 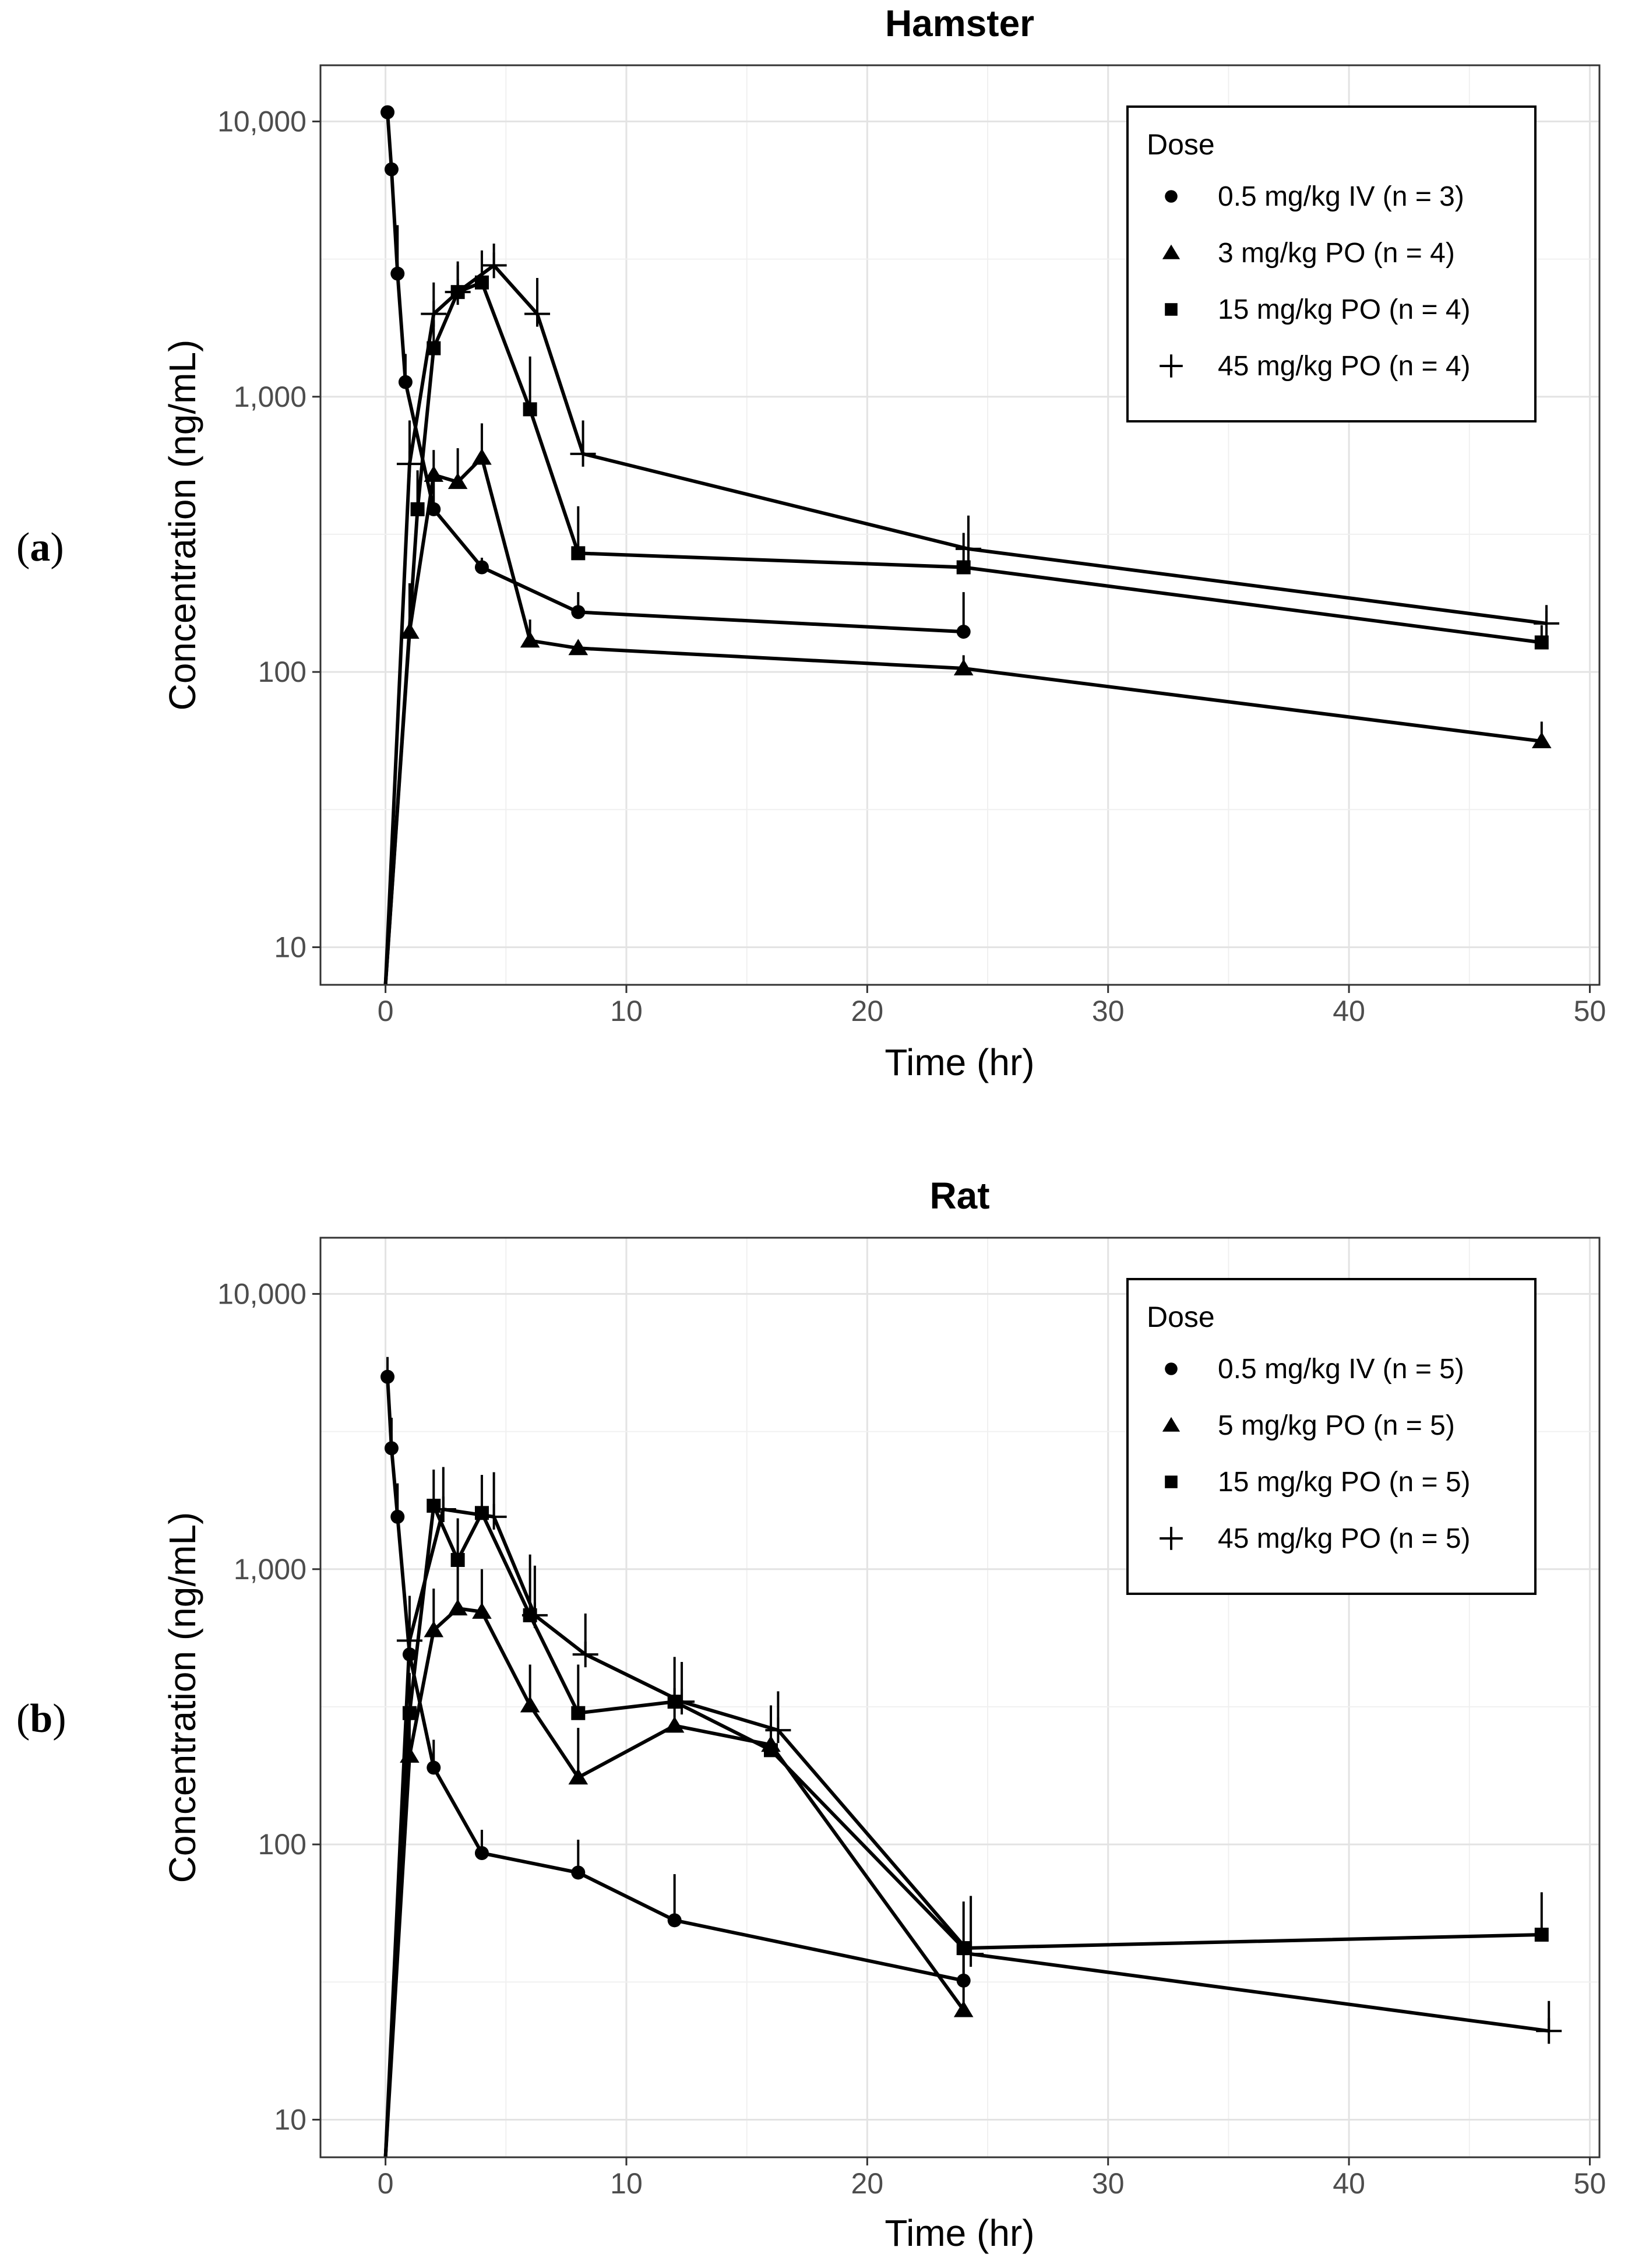 I want to click on legend-item: 3 mg/kg PO (n = 4), so click(x=1308, y=254).